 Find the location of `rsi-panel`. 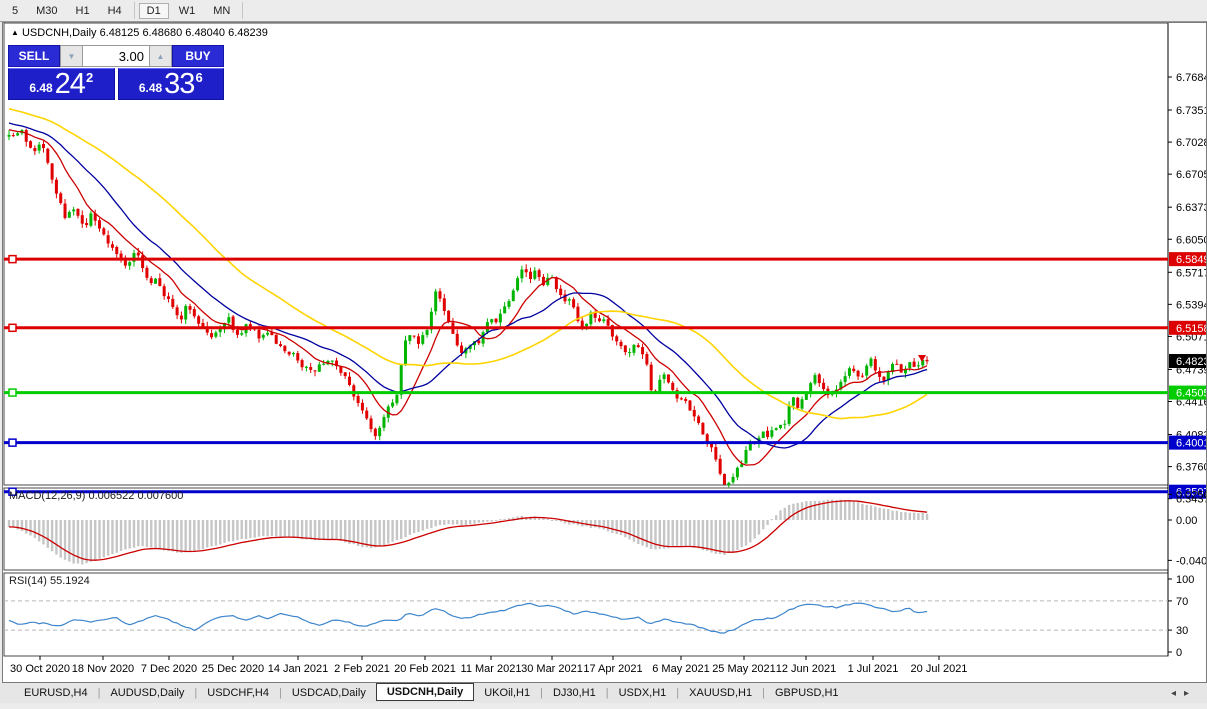

rsi-panel is located at coordinates (586, 617).